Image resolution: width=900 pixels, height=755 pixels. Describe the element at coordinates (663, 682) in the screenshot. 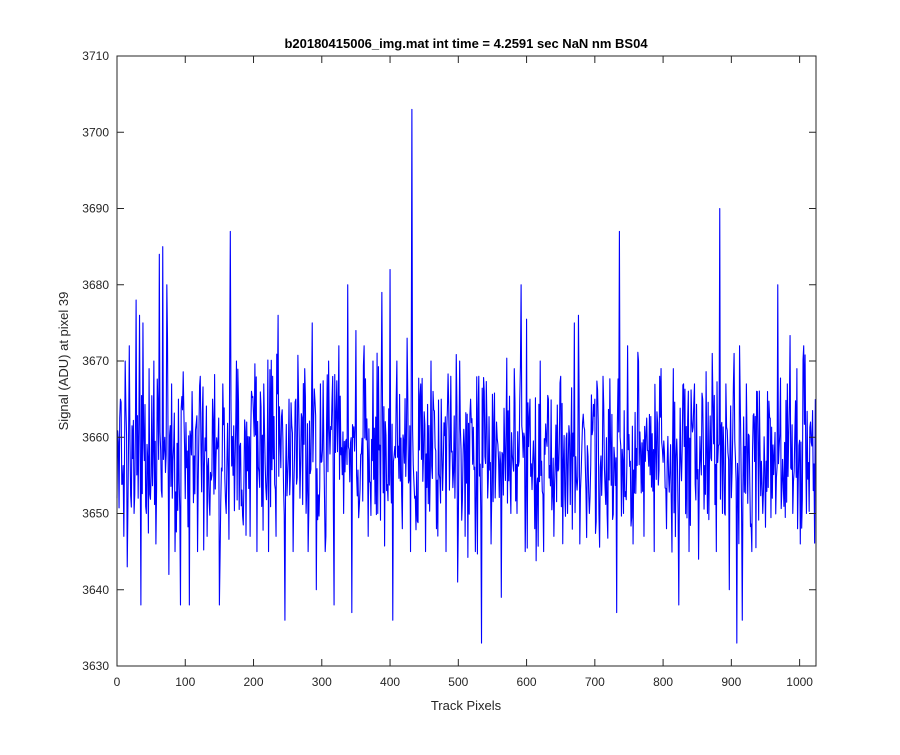

I see `x-tick-label: 800` at that location.